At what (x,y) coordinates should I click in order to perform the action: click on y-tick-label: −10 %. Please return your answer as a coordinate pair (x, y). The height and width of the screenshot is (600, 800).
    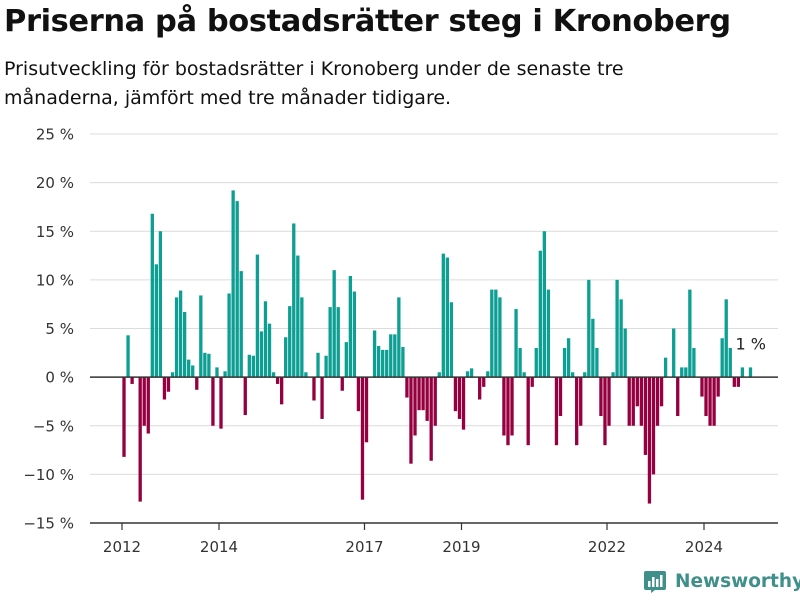
    Looking at the image, I should click on (48, 475).